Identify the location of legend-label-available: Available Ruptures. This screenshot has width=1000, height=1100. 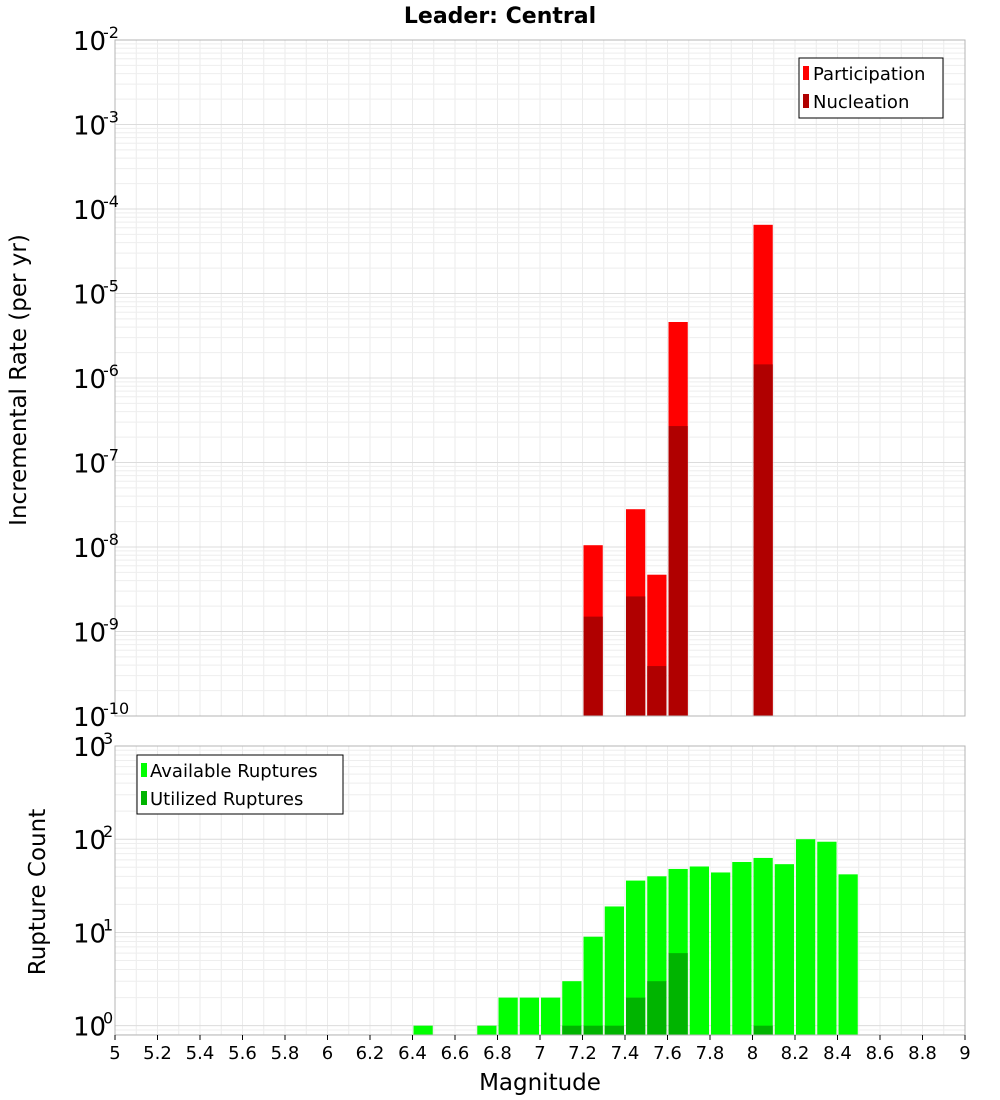
(234, 771).